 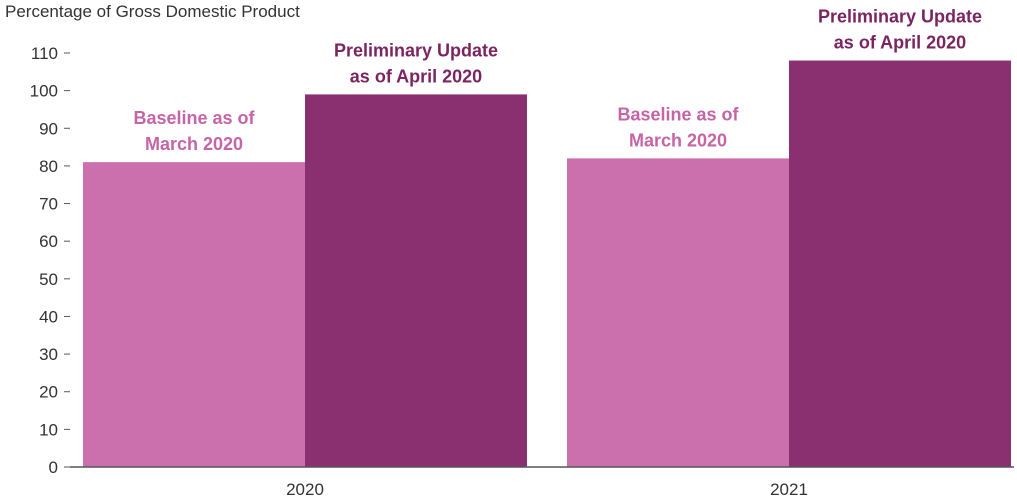 I want to click on bar-label-2020-series-2-line-1: Preliminary Update, so click(x=416, y=50).